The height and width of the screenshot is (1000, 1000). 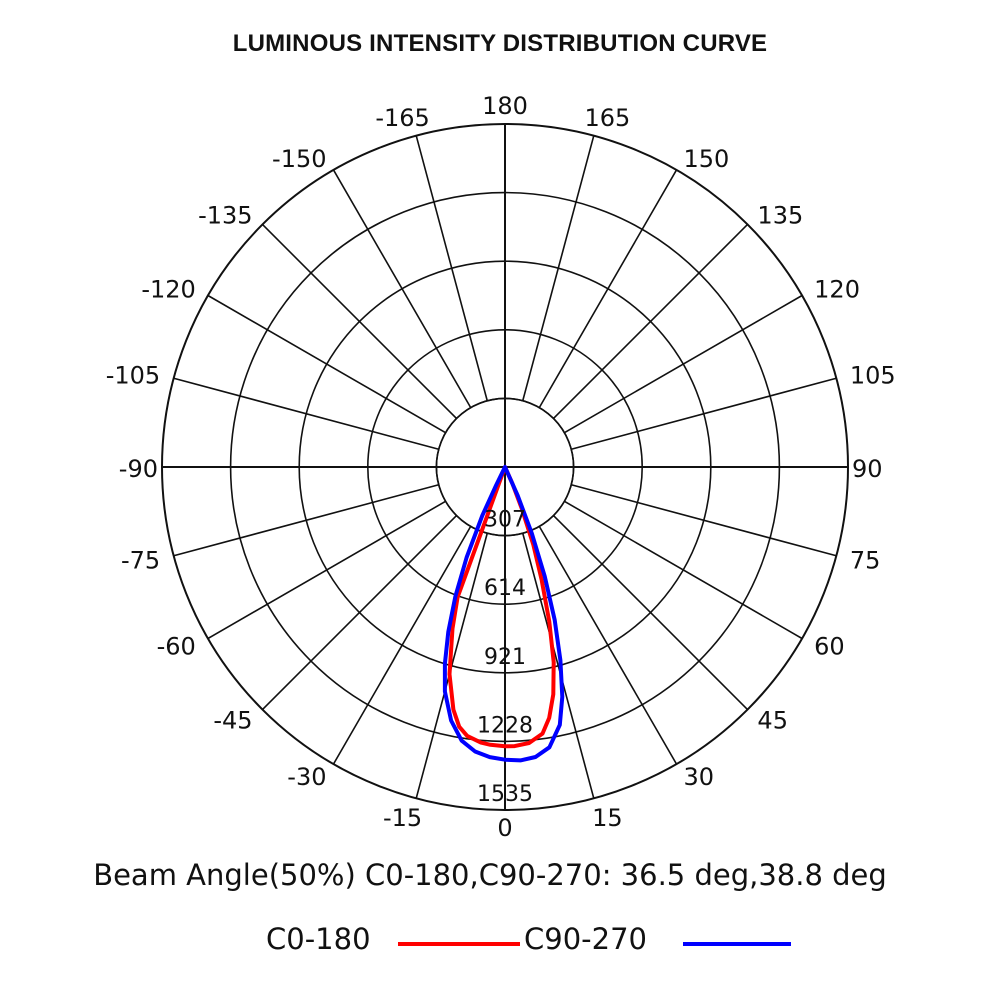 I want to click on radial-tick-label: 614, so click(x=505, y=588).